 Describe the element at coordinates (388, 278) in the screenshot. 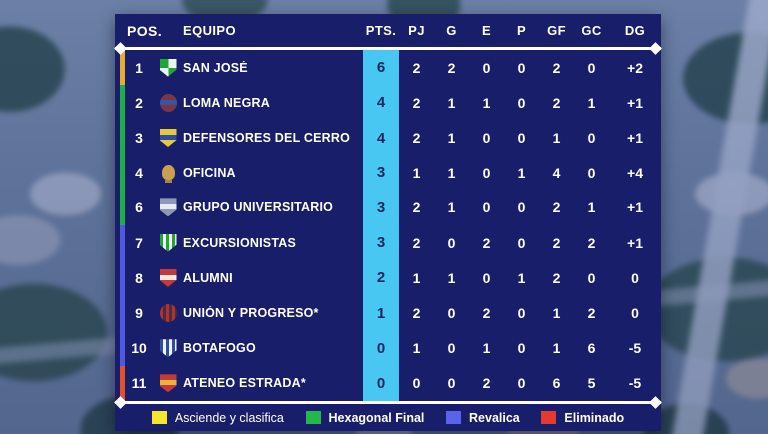

I see `table-row: 8 ALUMNI 2 1 1 0 1 2 0 0` at that location.